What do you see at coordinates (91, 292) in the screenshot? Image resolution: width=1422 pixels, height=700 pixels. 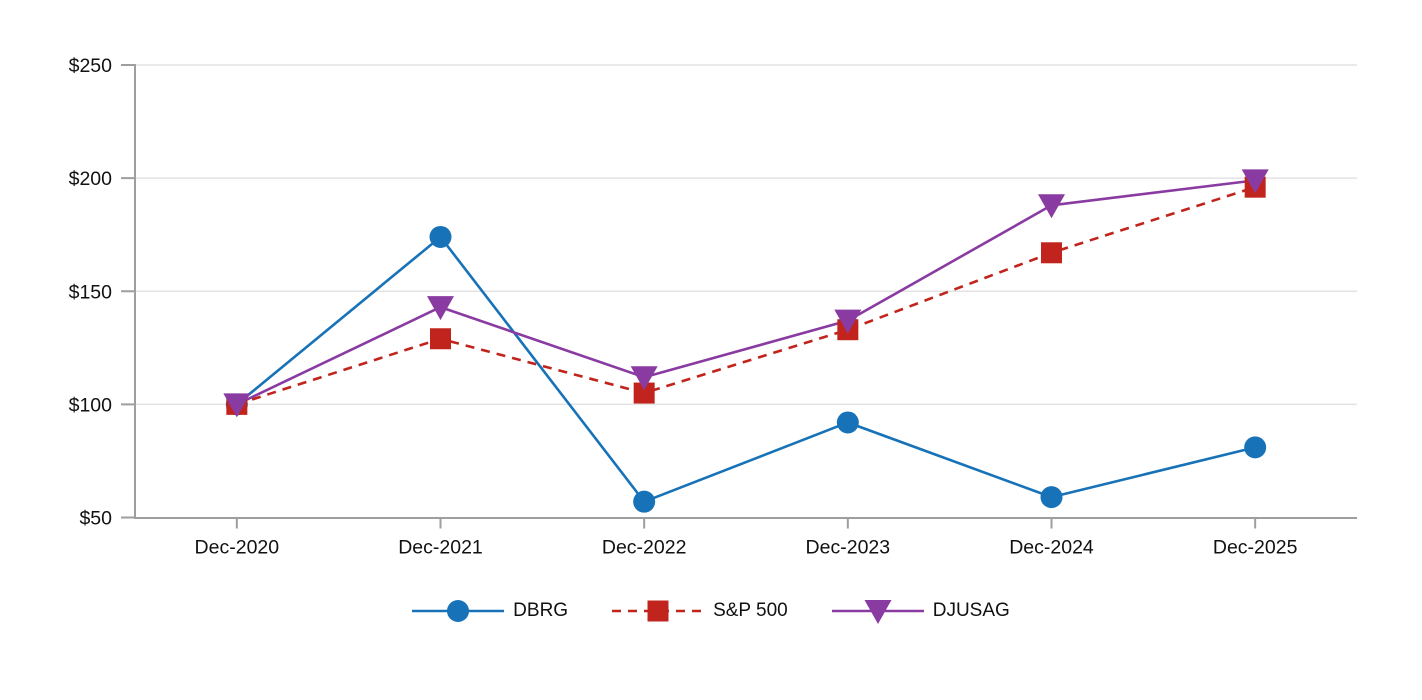 I see `y-tick-label: $150` at bounding box center [91, 292].